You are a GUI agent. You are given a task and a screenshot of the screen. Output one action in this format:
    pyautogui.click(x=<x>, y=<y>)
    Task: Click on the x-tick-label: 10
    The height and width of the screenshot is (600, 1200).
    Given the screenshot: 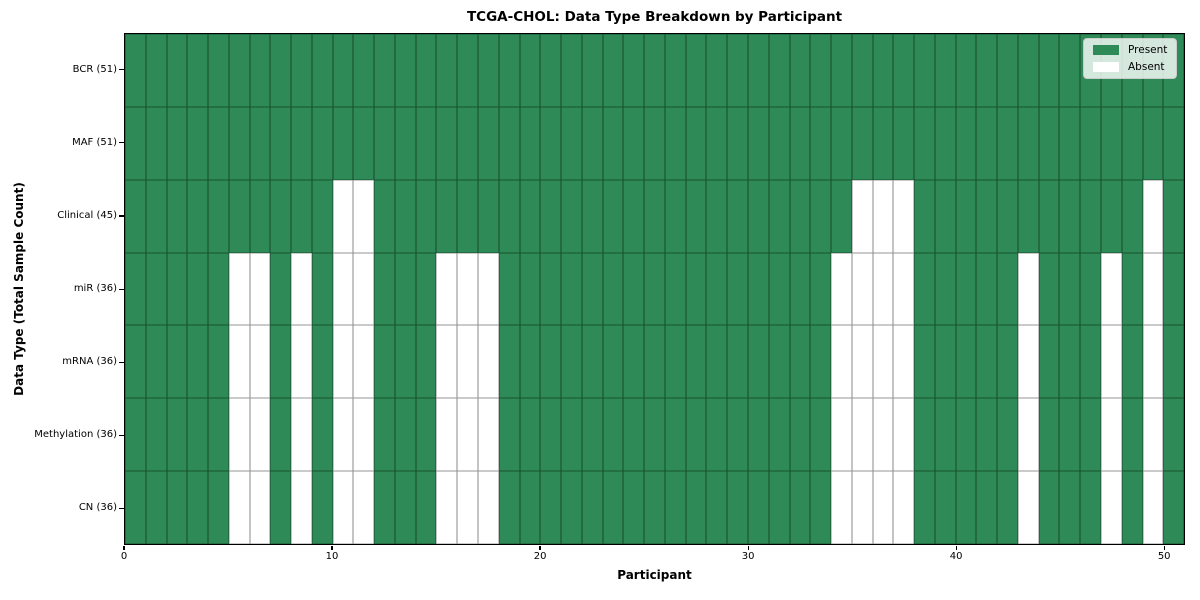 What is the action you would take?
    pyautogui.click(x=332, y=556)
    